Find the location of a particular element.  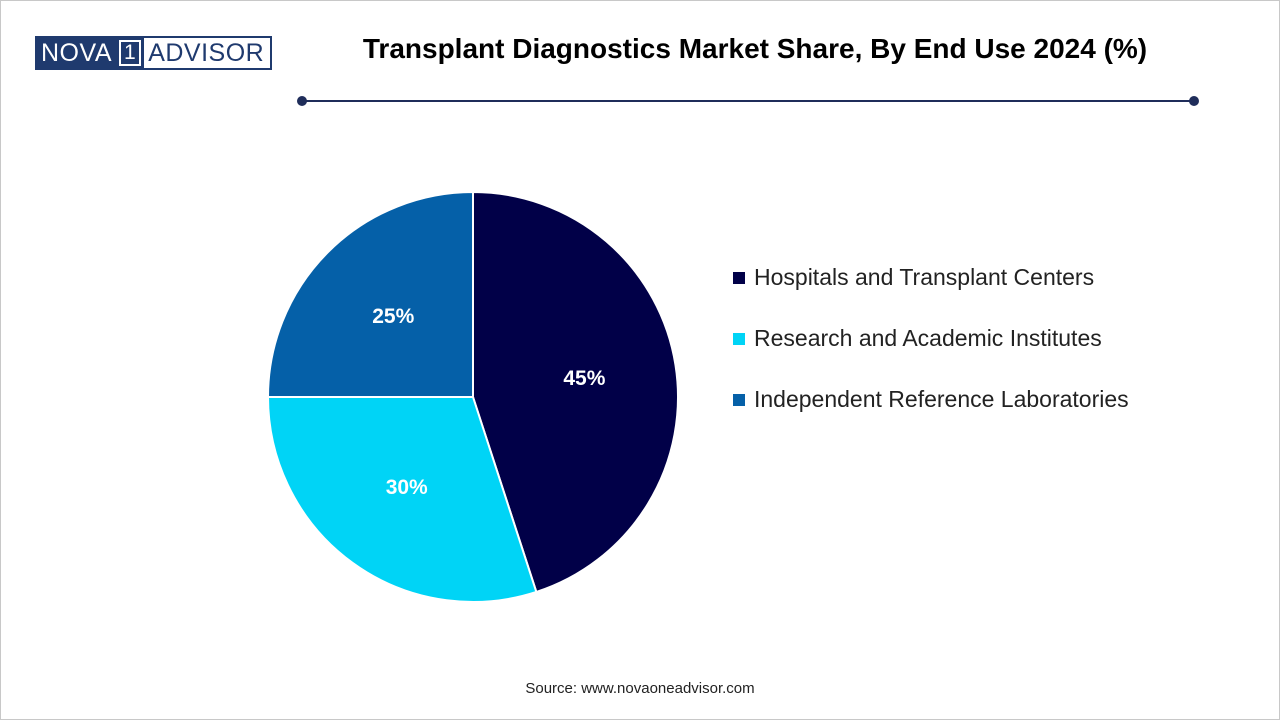

legend-item-independent: Independent Reference Laboratories is located at coordinates (963, 399).